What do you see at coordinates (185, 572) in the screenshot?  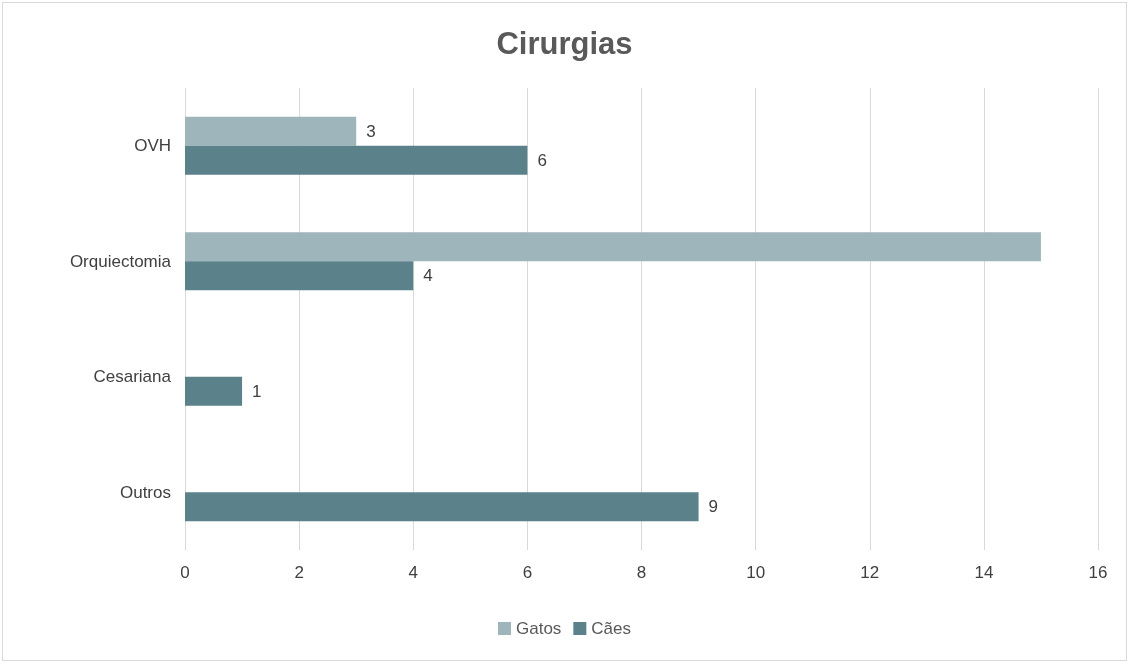 I see `x-tick-label: 0` at bounding box center [185, 572].